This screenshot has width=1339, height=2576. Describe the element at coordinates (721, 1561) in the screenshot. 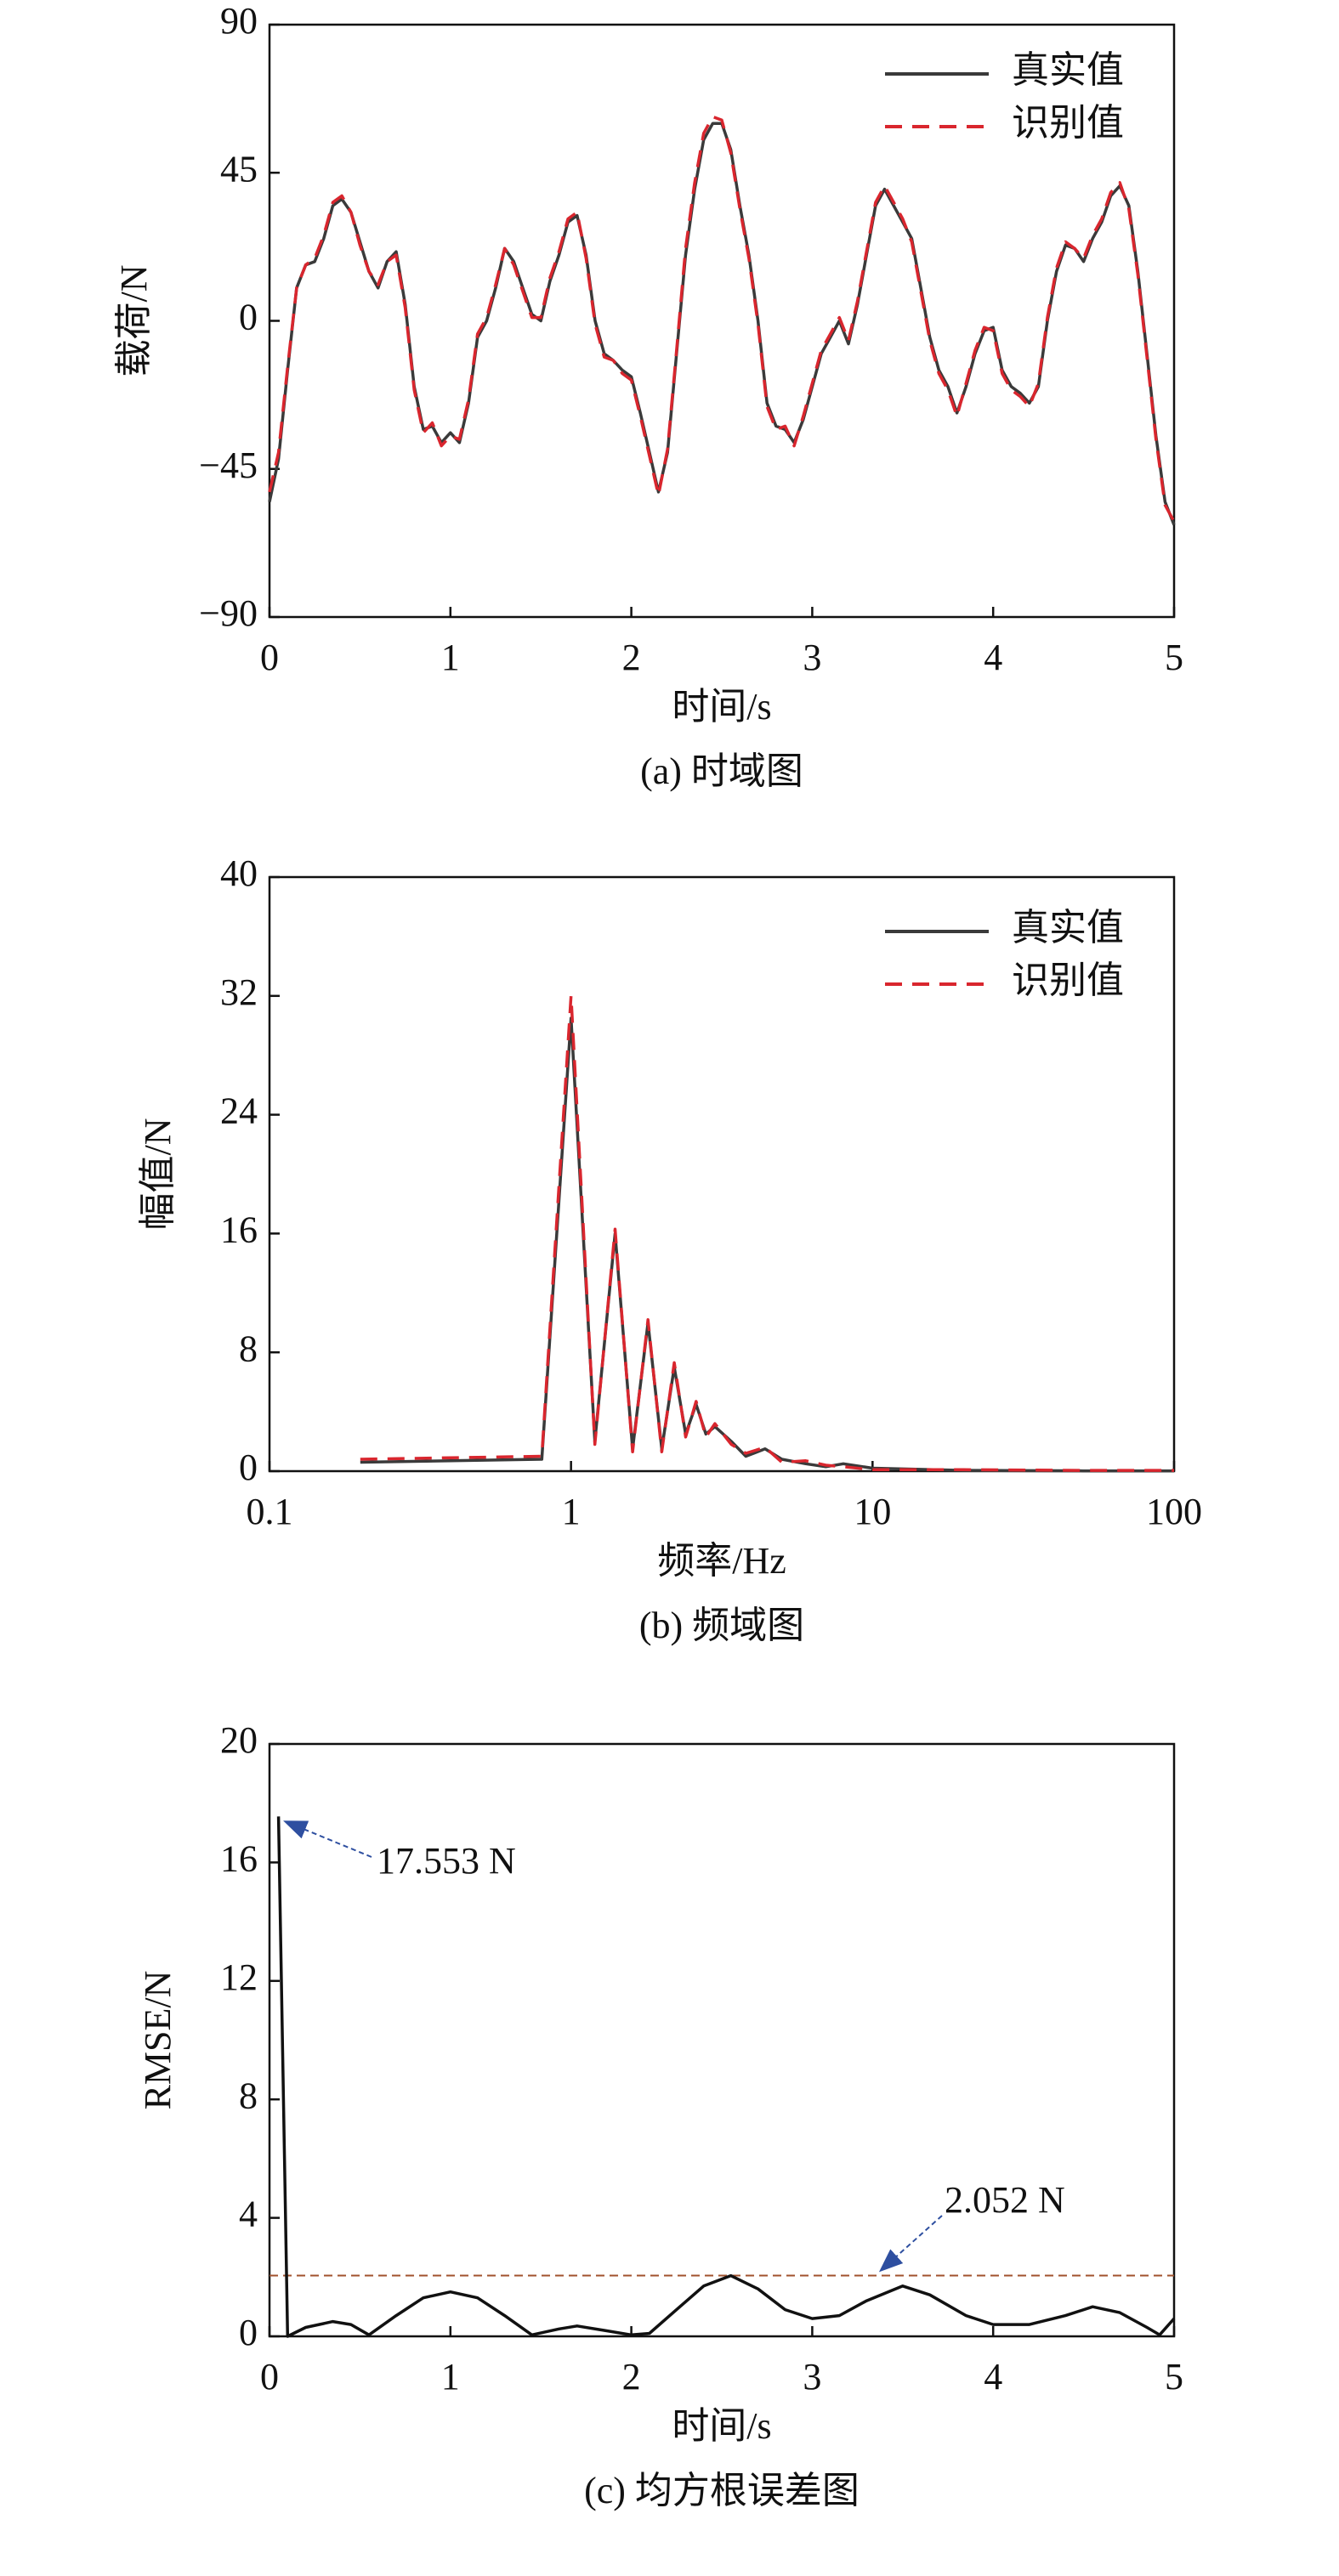

I see `x-axis-label: 频率/Hz` at that location.